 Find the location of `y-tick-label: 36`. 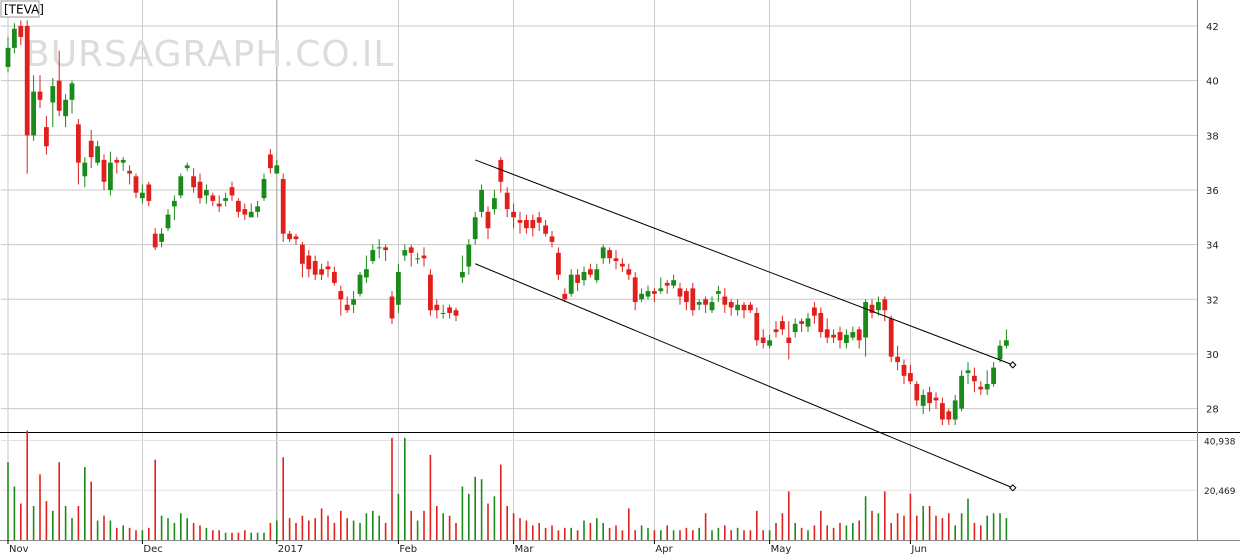

y-tick-label: 36 is located at coordinates (1212, 191).